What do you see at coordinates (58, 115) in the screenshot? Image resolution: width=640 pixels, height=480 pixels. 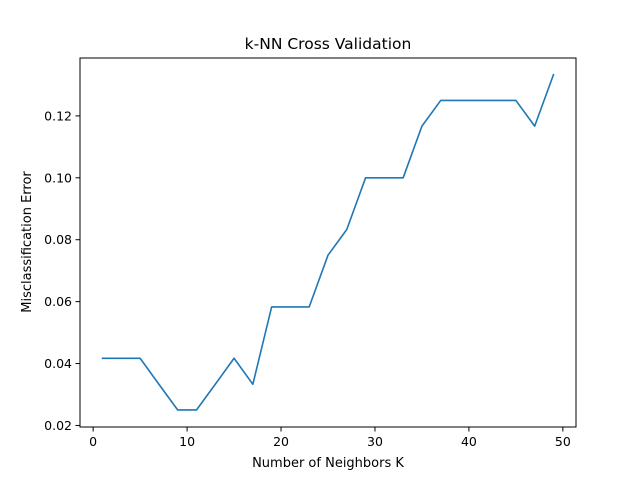 I see `y-tick-label: 0.12` at bounding box center [58, 115].